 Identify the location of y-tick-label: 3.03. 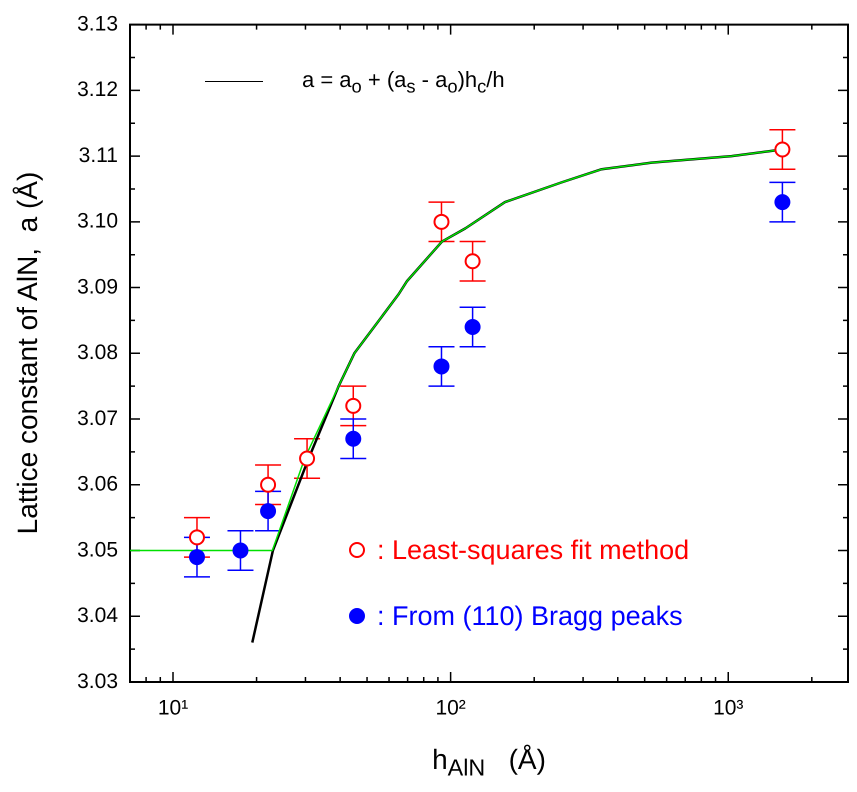
(97, 681).